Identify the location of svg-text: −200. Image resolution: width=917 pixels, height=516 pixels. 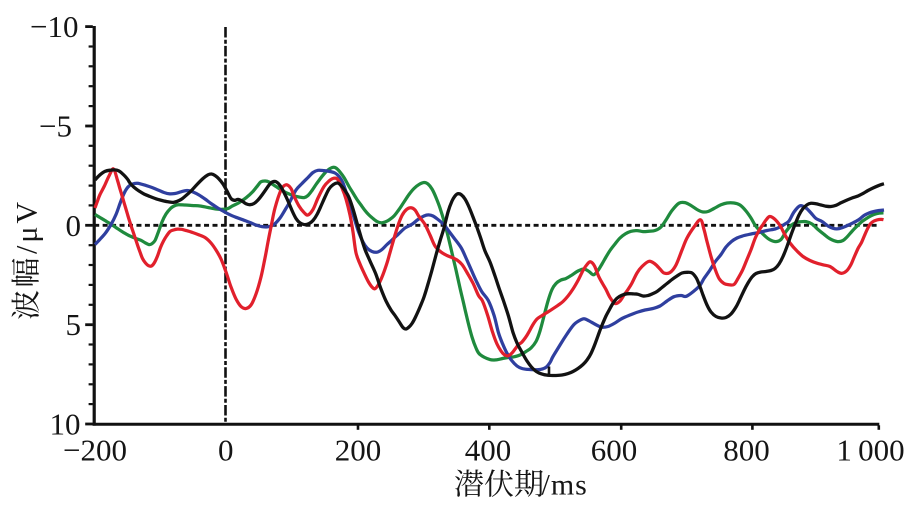
(95, 450).